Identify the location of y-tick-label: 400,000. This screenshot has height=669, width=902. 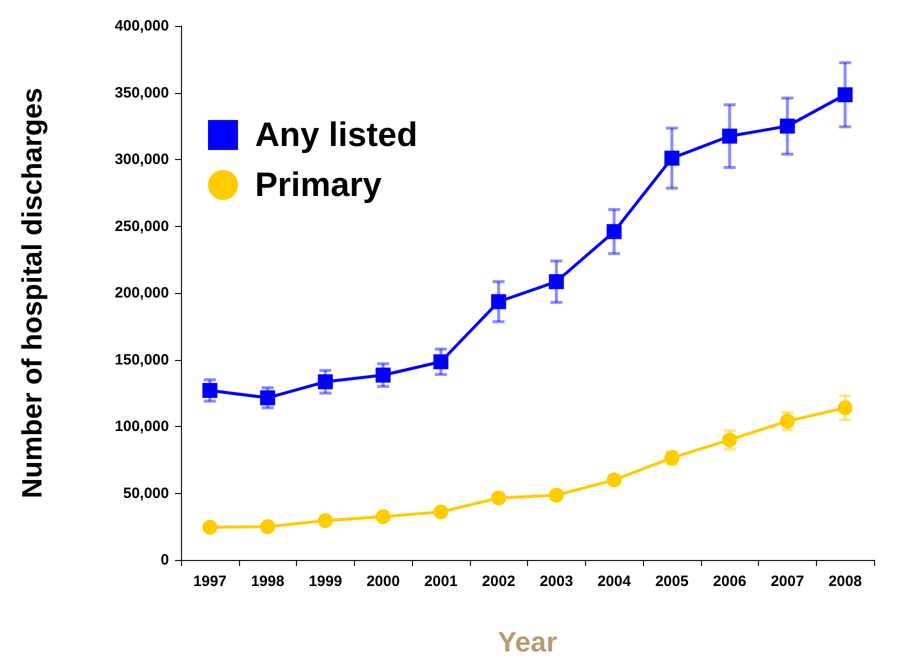
(141, 26).